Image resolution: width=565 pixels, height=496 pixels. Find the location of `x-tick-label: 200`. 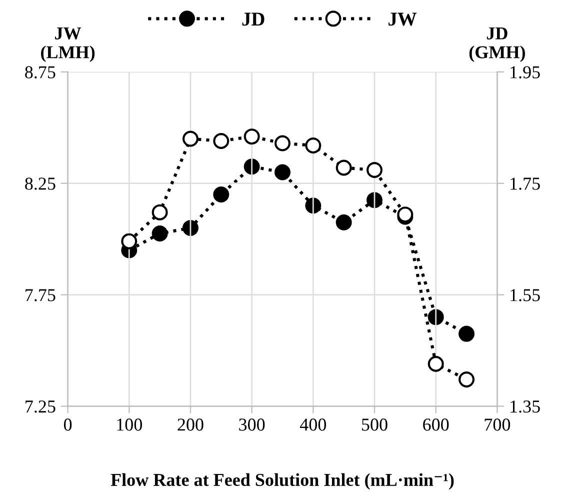

x-tick-label: 200 is located at coordinates (191, 424).